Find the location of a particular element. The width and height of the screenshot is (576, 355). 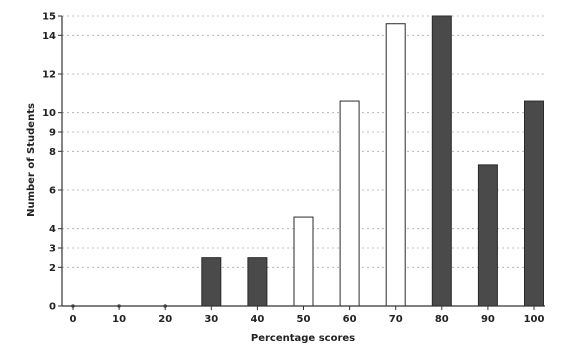

x-tick-label: 30 is located at coordinates (211, 319).